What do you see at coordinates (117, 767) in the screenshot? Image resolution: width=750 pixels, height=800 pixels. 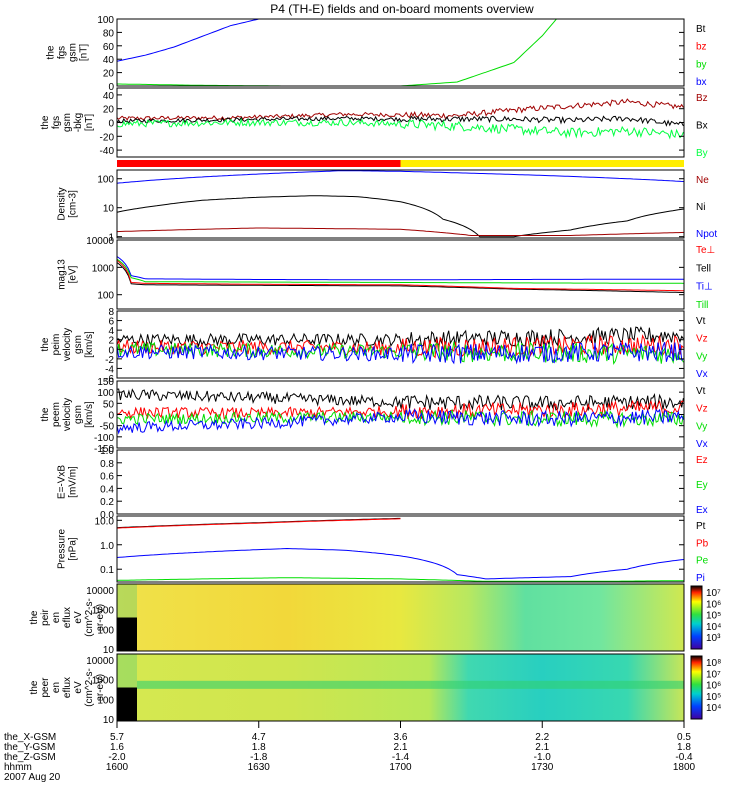 I see `footer-value: 1600` at bounding box center [117, 767].